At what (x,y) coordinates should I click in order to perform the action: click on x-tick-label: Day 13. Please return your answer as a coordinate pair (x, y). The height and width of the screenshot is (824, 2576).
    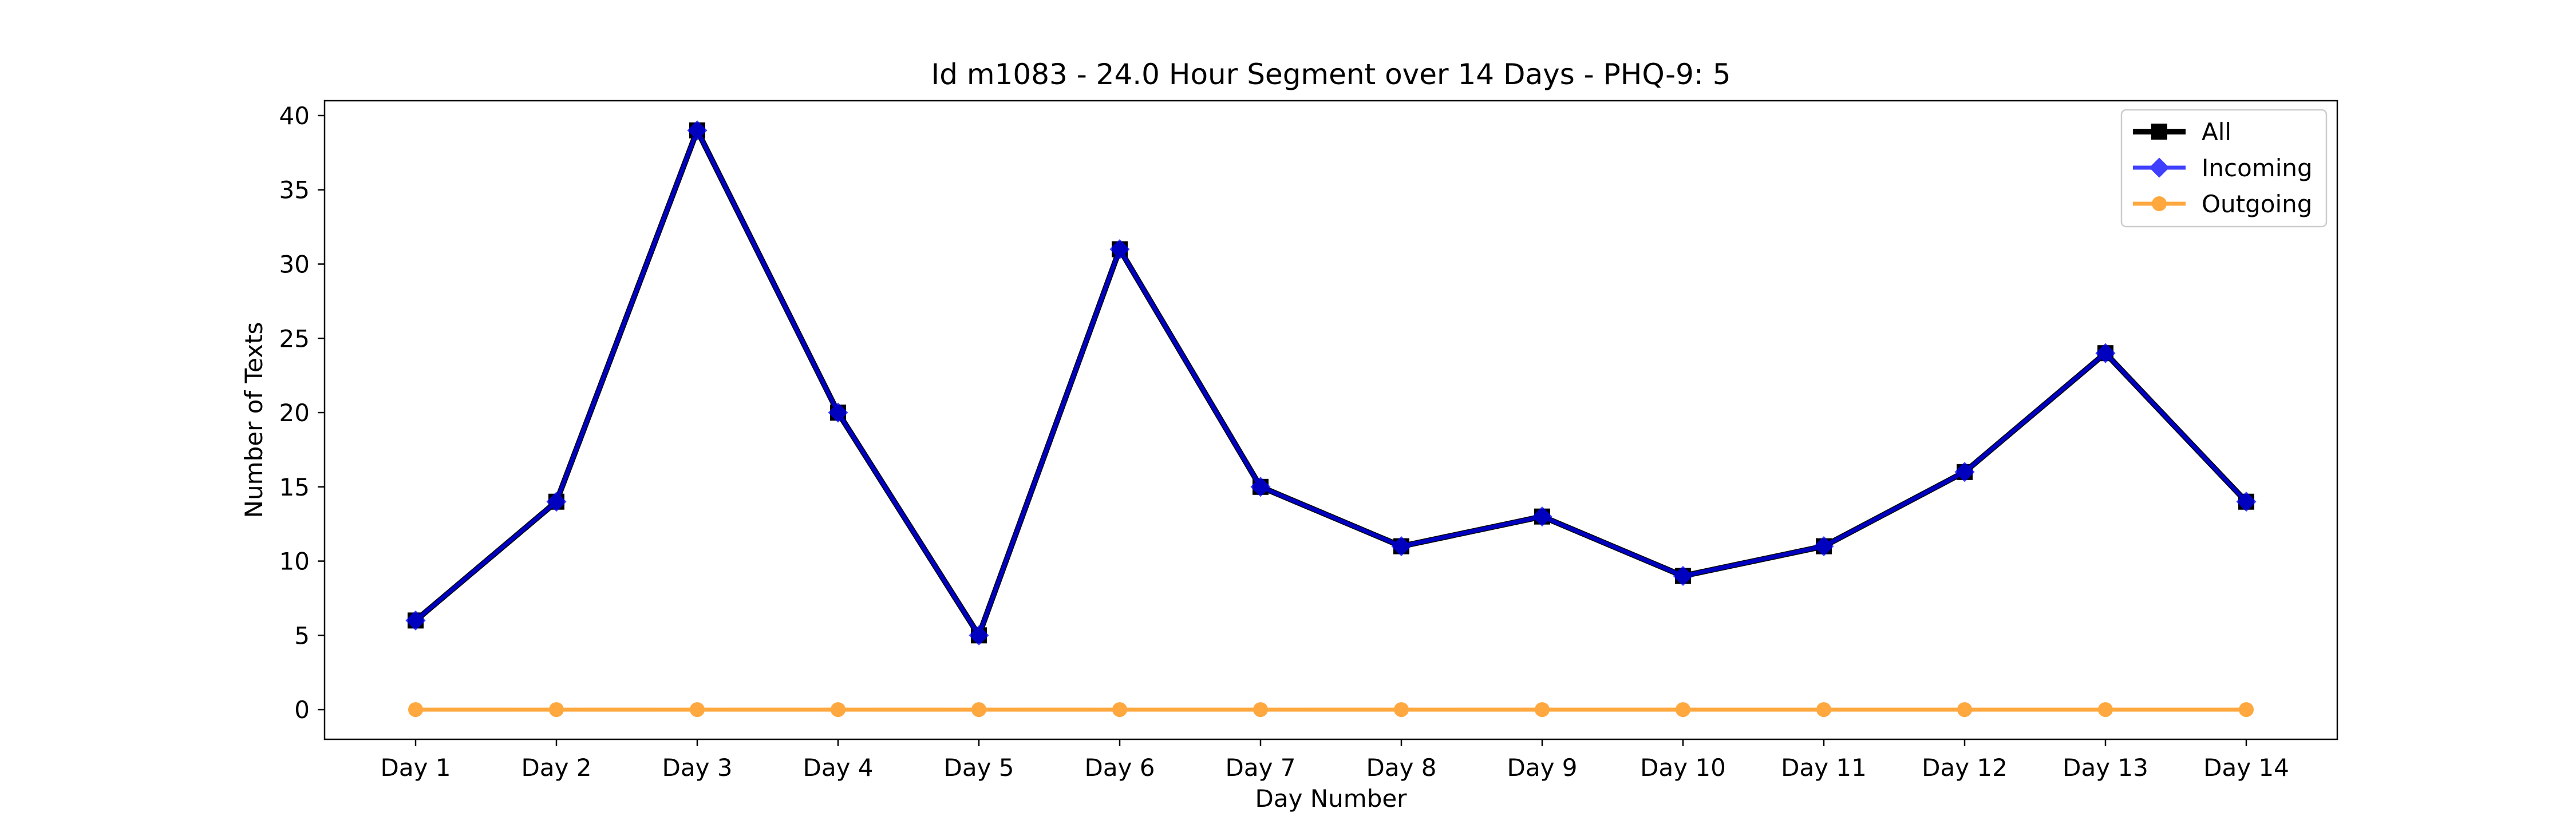
    Looking at the image, I should click on (2105, 768).